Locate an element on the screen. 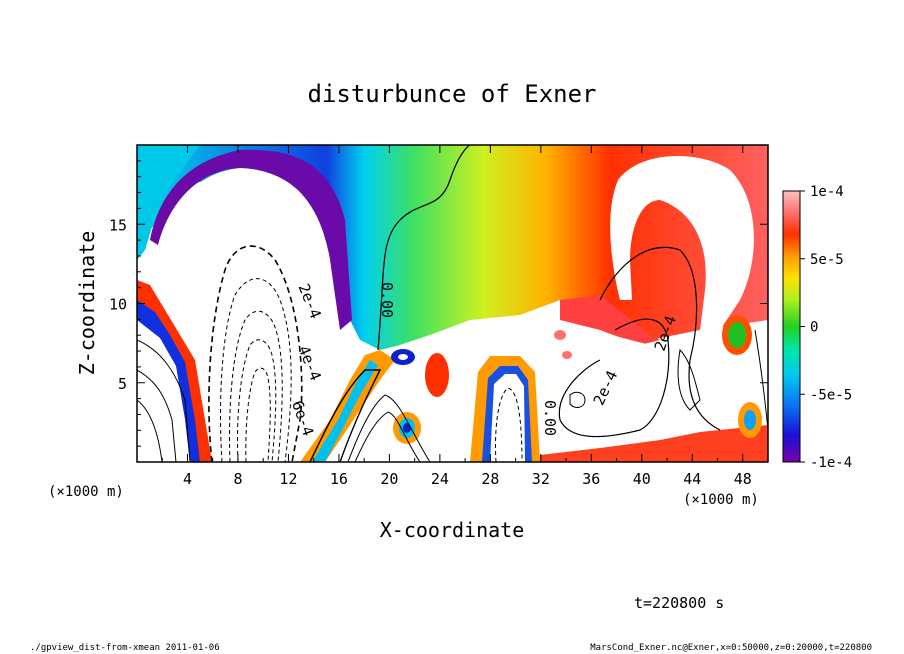 This screenshot has width=904, height=654. y-axis-label: Z-coordinate is located at coordinates (87, 303).